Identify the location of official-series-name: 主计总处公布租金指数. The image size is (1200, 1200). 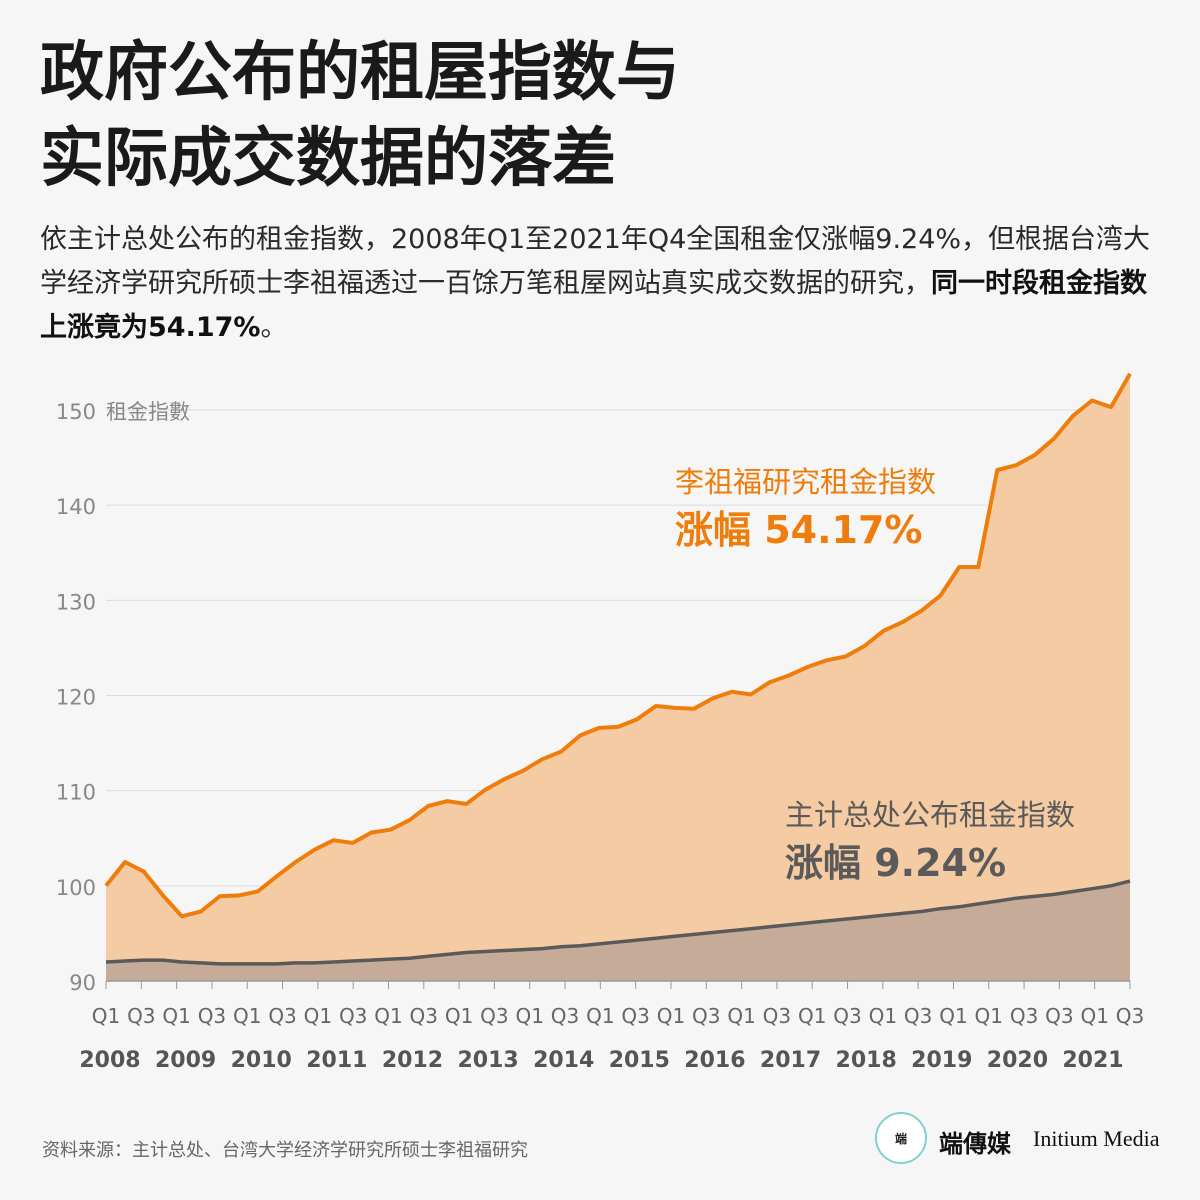
(930, 815).